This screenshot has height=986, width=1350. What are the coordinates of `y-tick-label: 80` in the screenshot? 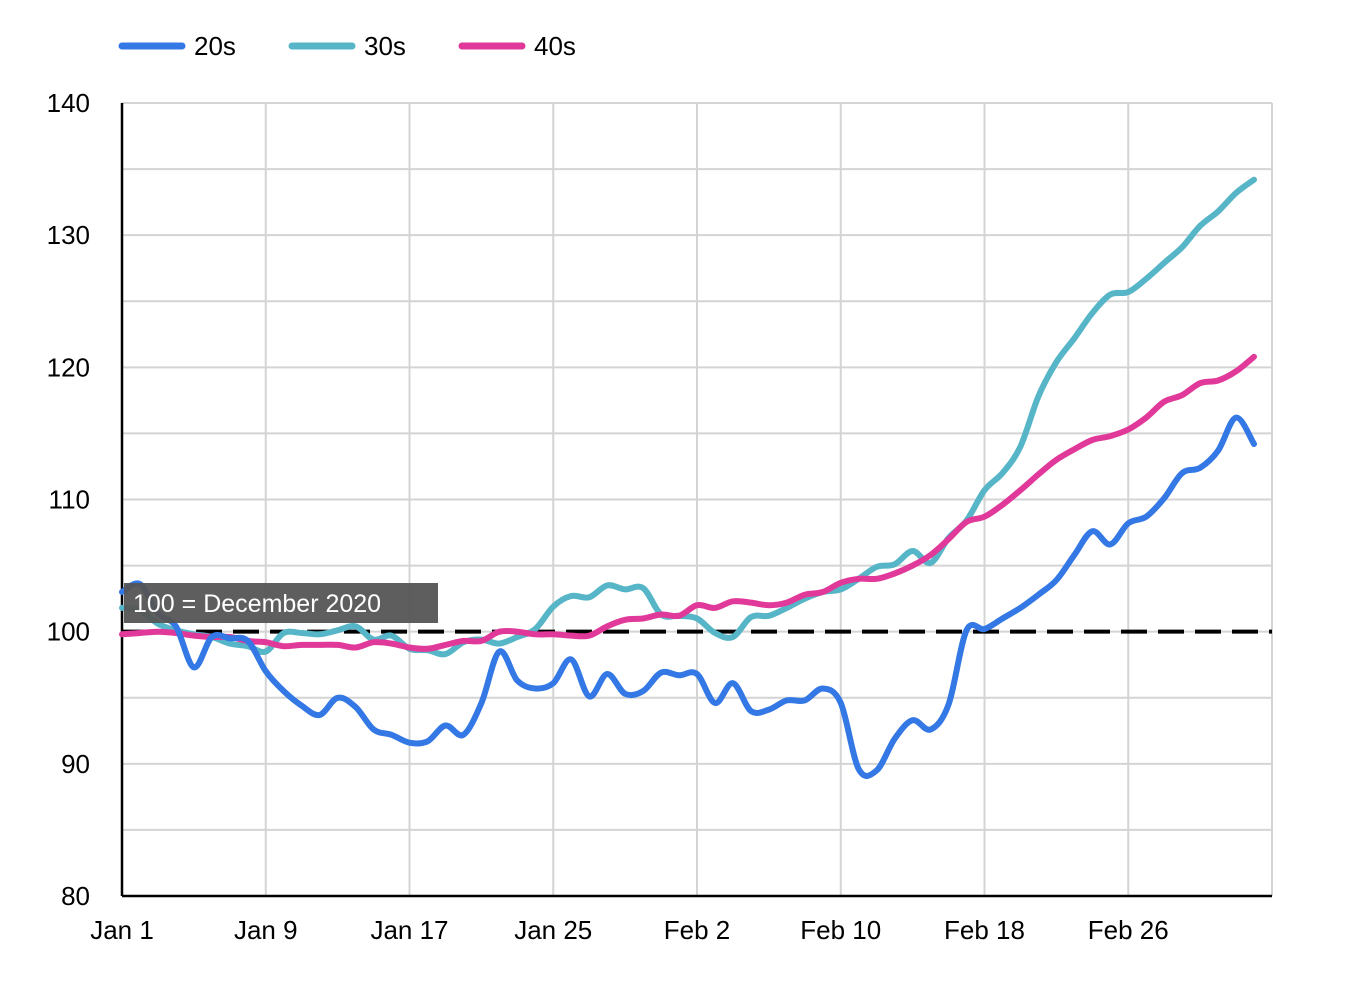 It's located at (75, 896).